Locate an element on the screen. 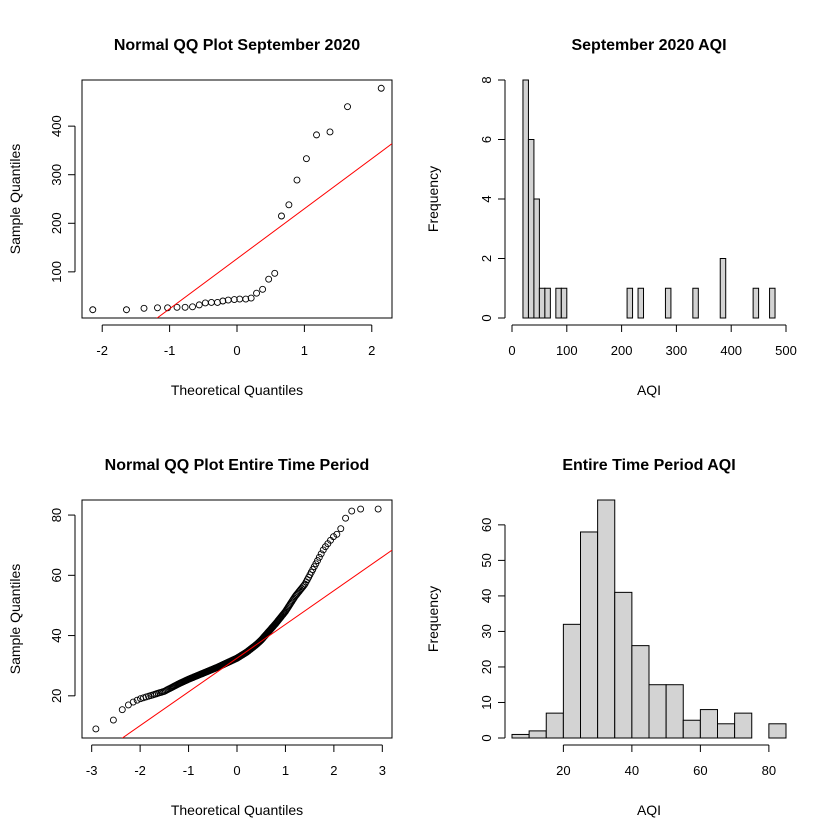  x-tick-label: 300 is located at coordinates (677, 350).